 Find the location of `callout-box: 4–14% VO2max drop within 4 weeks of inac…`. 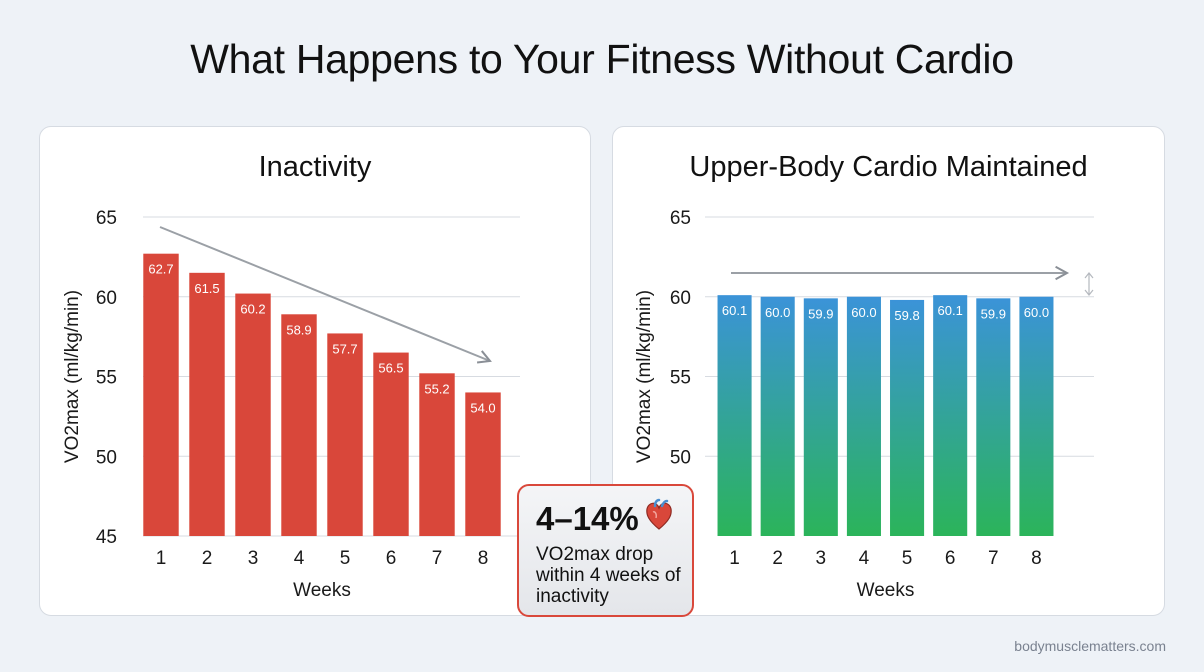

callout-box: 4–14% VO2max drop within 4 weeks of inac… is located at coordinates (605, 550).